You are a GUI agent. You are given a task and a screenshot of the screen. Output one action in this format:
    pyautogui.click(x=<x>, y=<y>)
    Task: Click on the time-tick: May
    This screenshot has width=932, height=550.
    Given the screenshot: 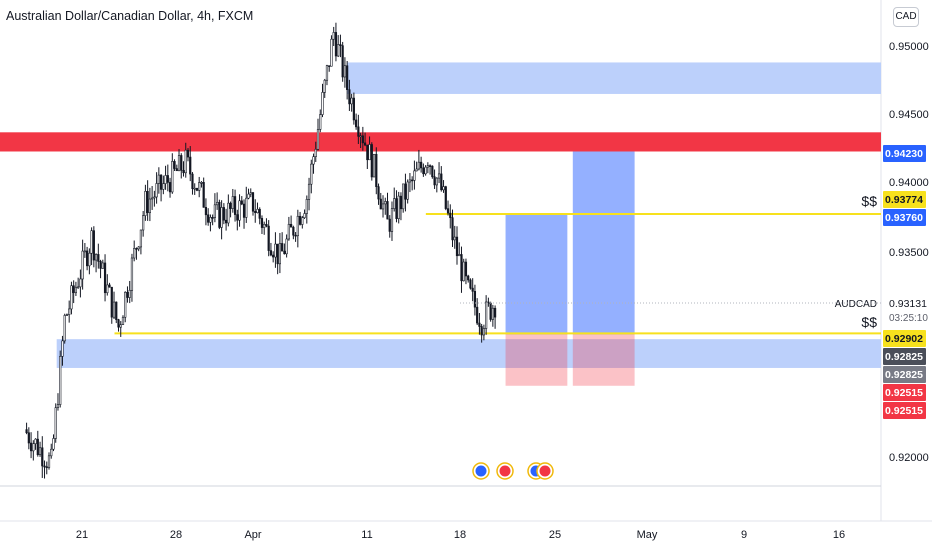 What is the action you would take?
    pyautogui.click(x=647, y=535)
    